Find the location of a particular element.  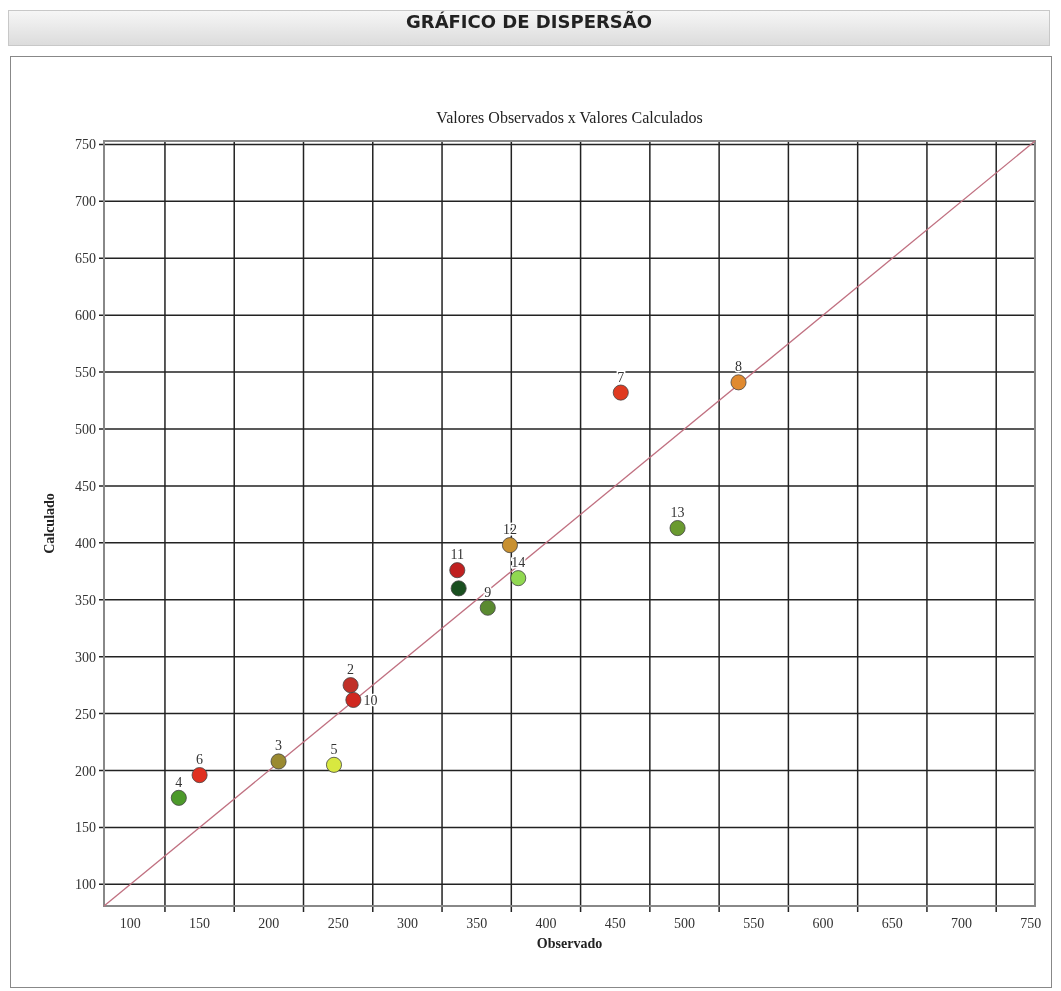

x-tick-label: 100 is located at coordinates (130, 923).